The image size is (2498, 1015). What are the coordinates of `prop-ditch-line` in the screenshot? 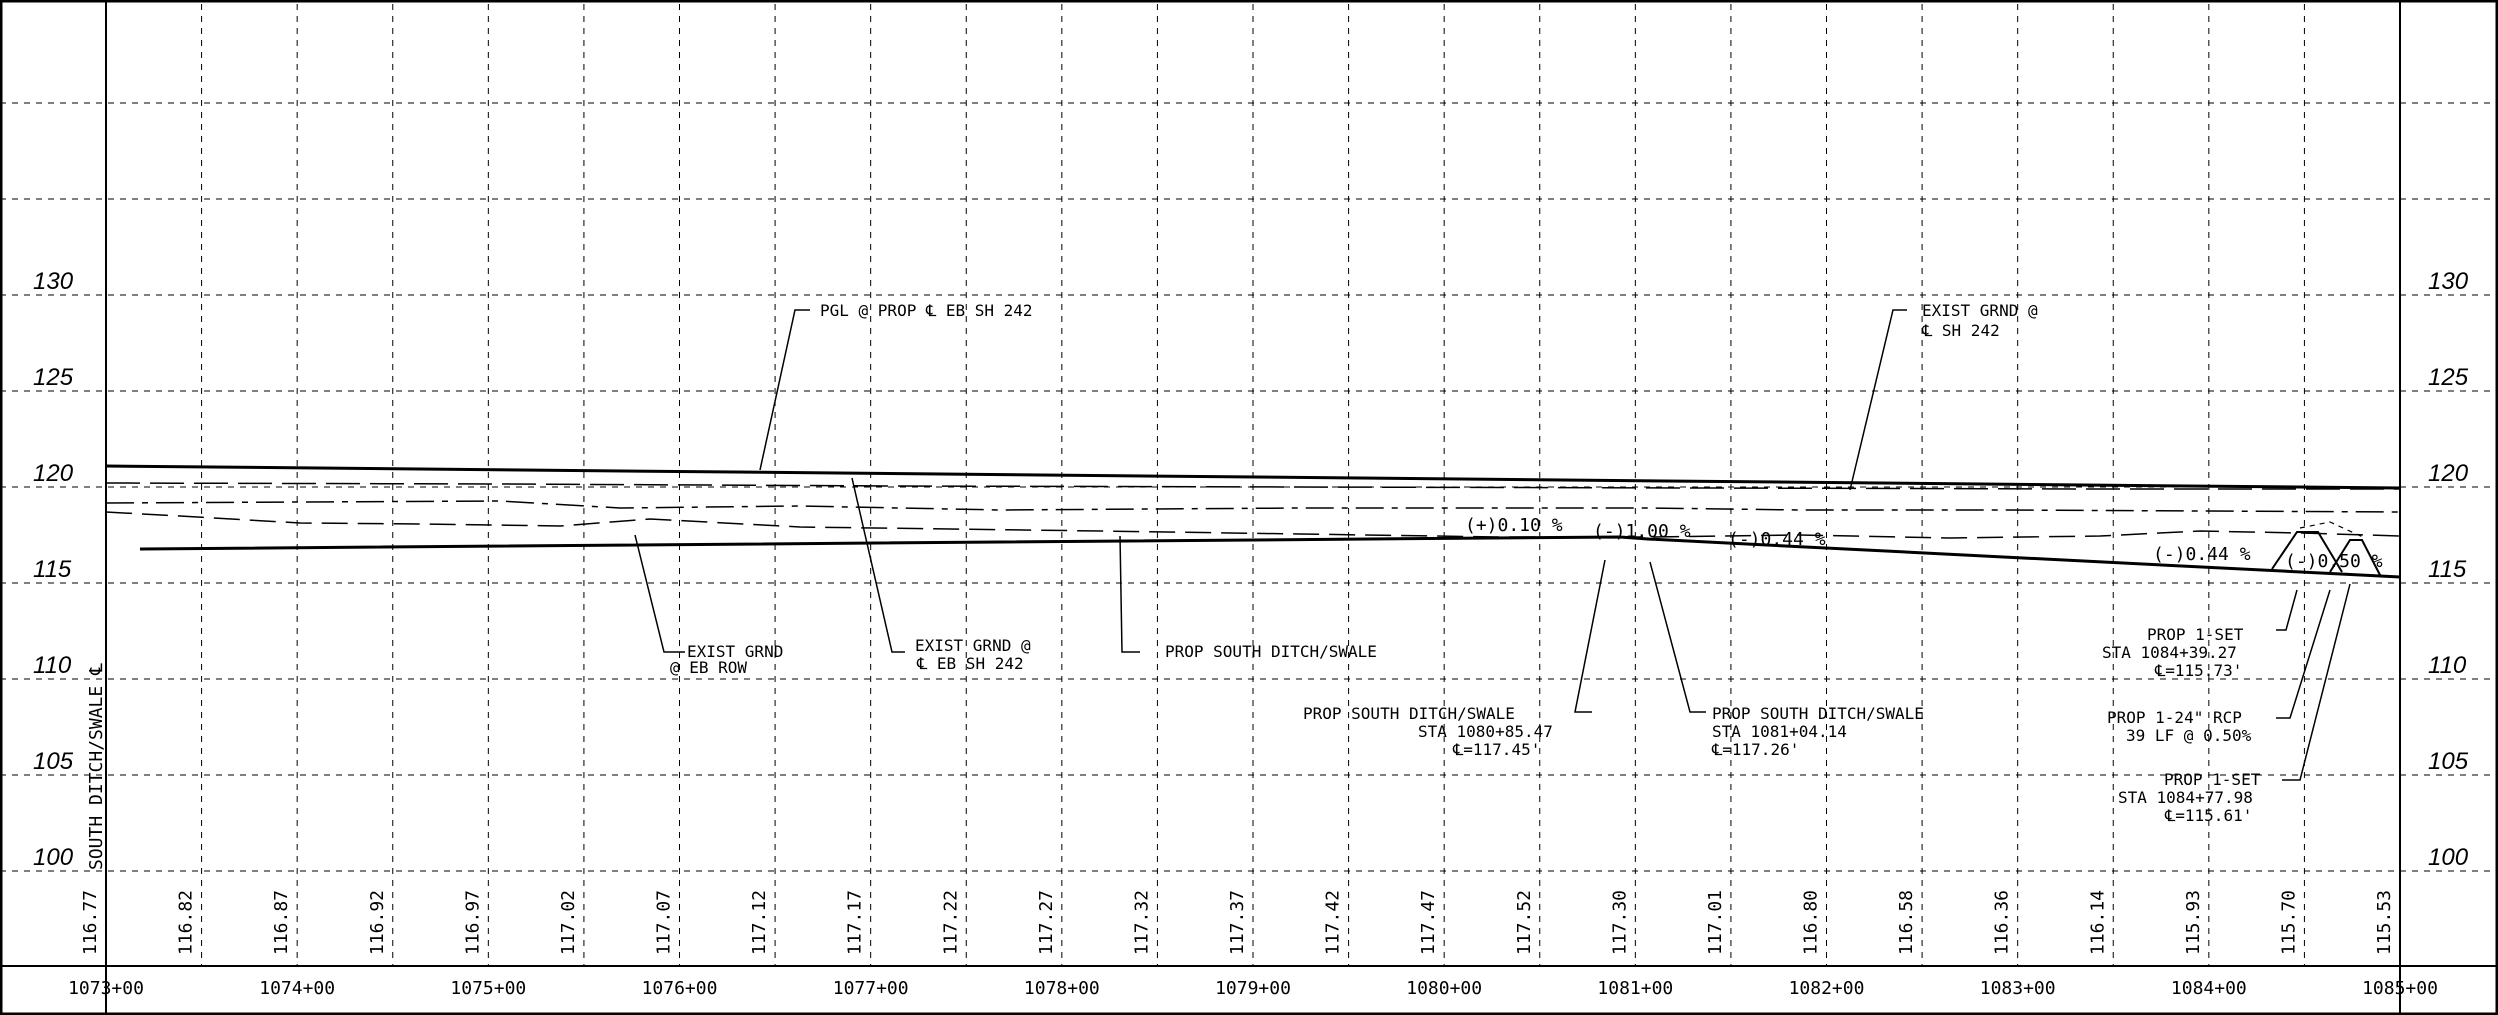 It's located at (1270, 557).